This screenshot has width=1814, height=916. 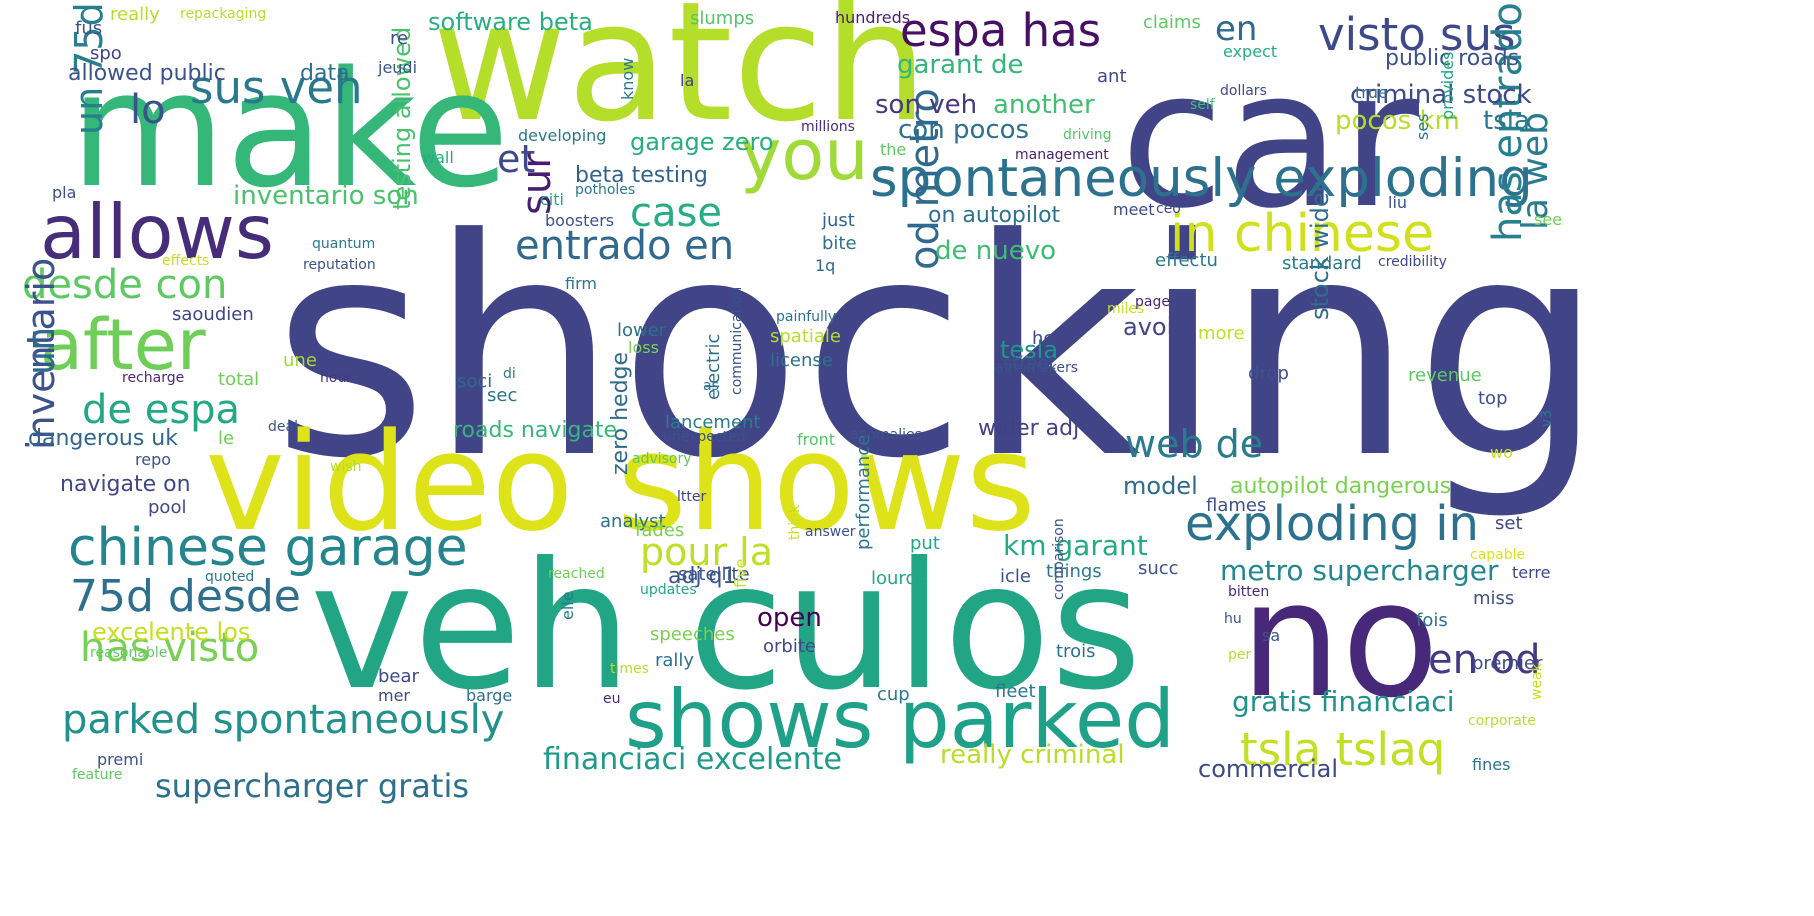 What do you see at coordinates (692, 497) in the screenshot?
I see `cloud-word: ltter` at bounding box center [692, 497].